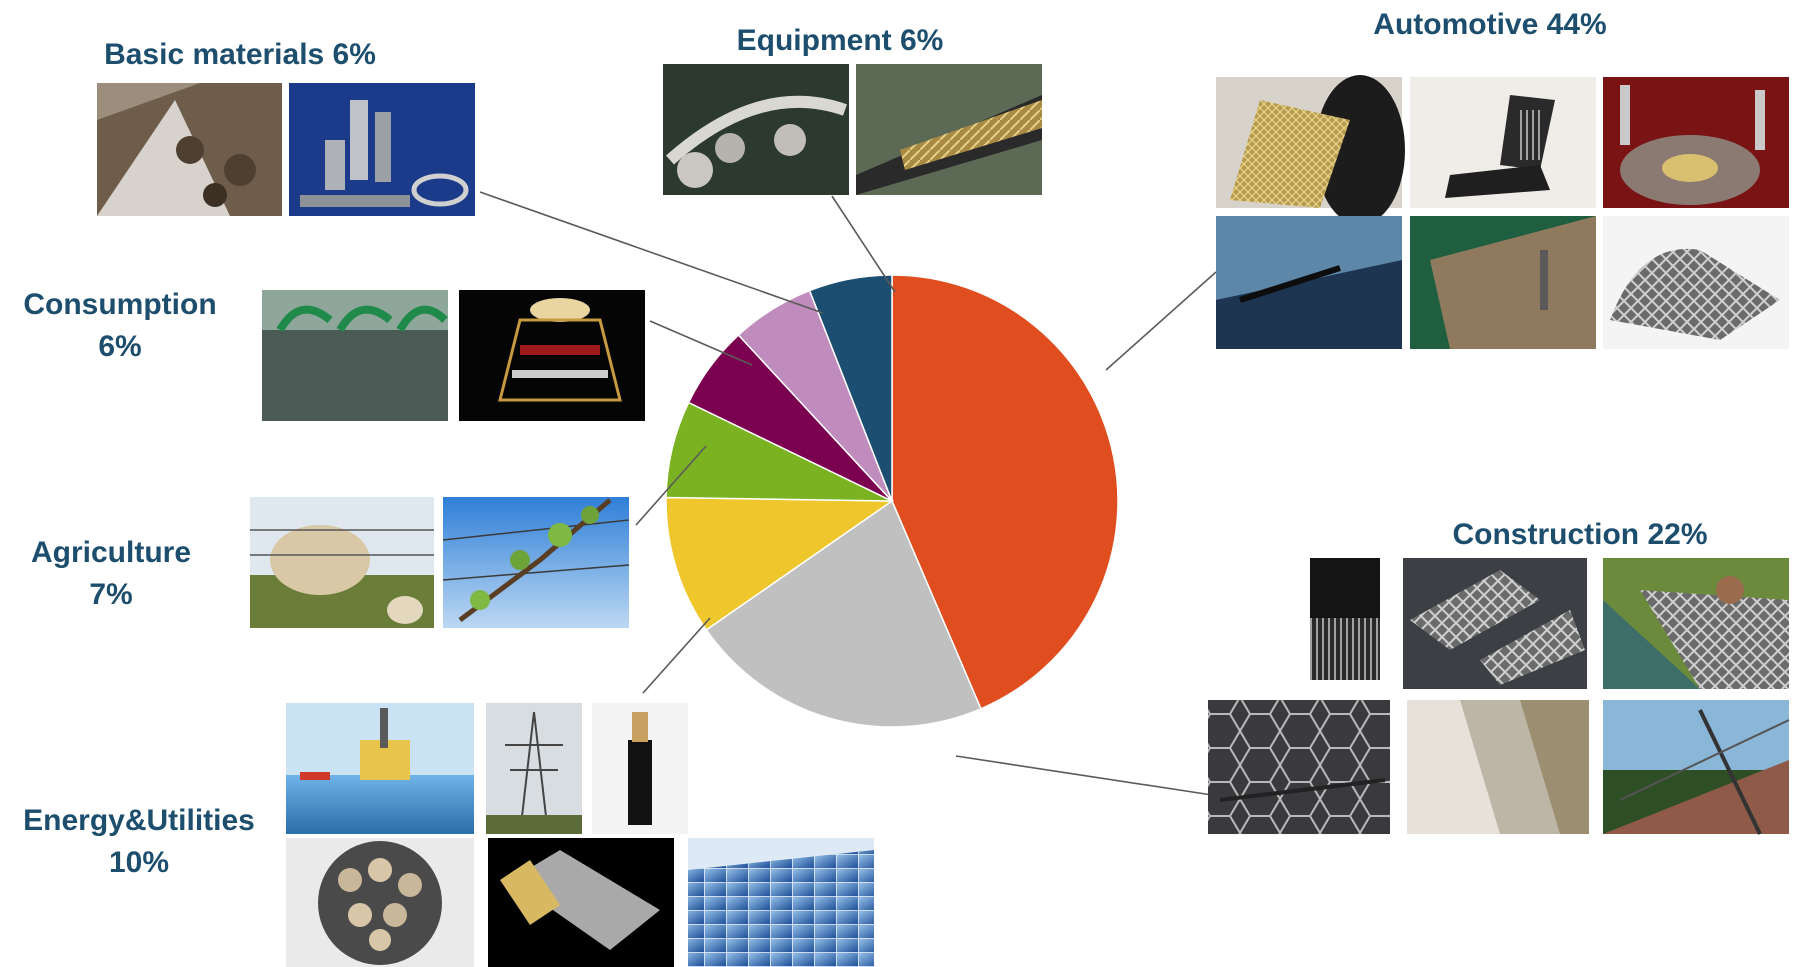 The height and width of the screenshot is (967, 1799). What do you see at coordinates (1498, 767) in the screenshot?
I see `photo-facade-mesh` at bounding box center [1498, 767].